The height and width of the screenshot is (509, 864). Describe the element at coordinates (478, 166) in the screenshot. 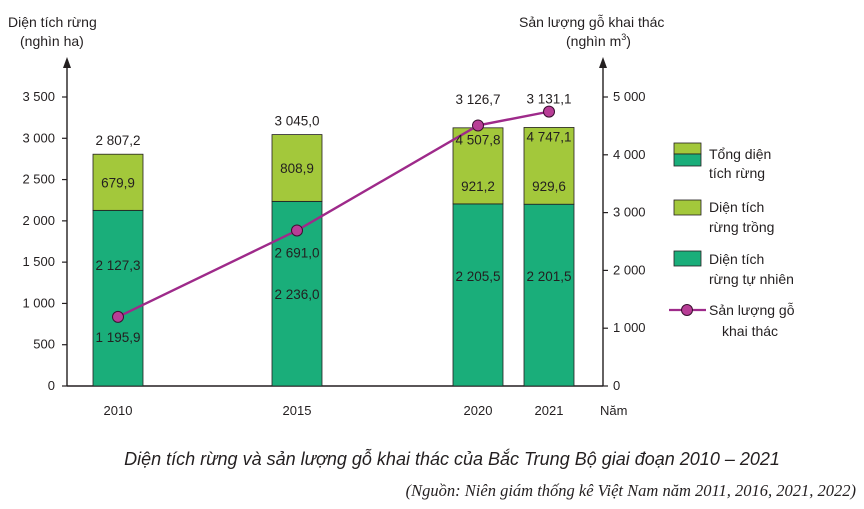

I see `bar-planted-2020` at that location.